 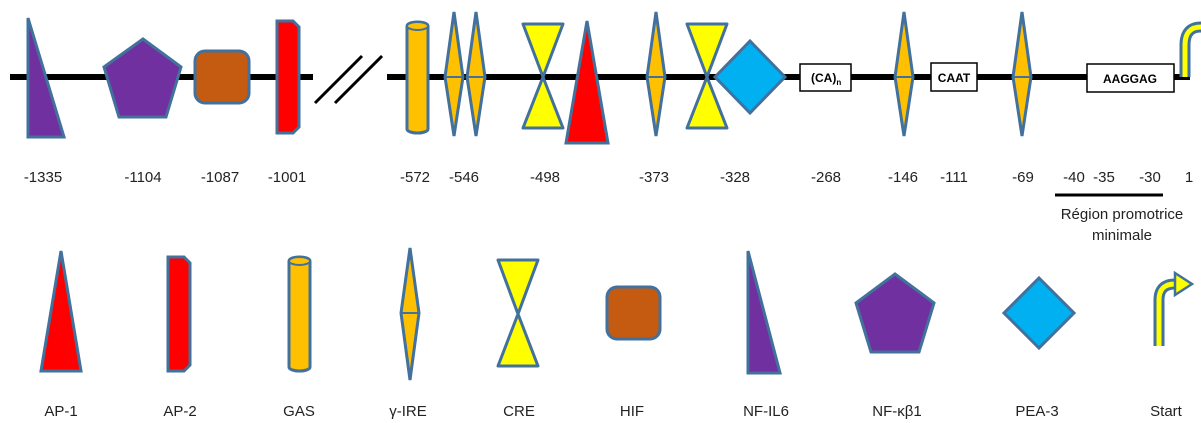 I want to click on gamma-ire-element-546b, so click(x=476, y=74).